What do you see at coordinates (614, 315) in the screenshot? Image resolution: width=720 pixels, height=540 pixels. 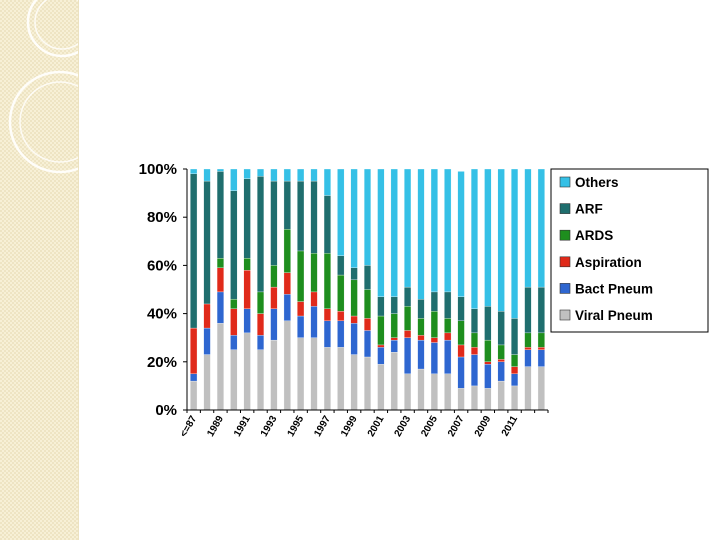 I see `legend-label: Viral Pneum` at bounding box center [614, 315].